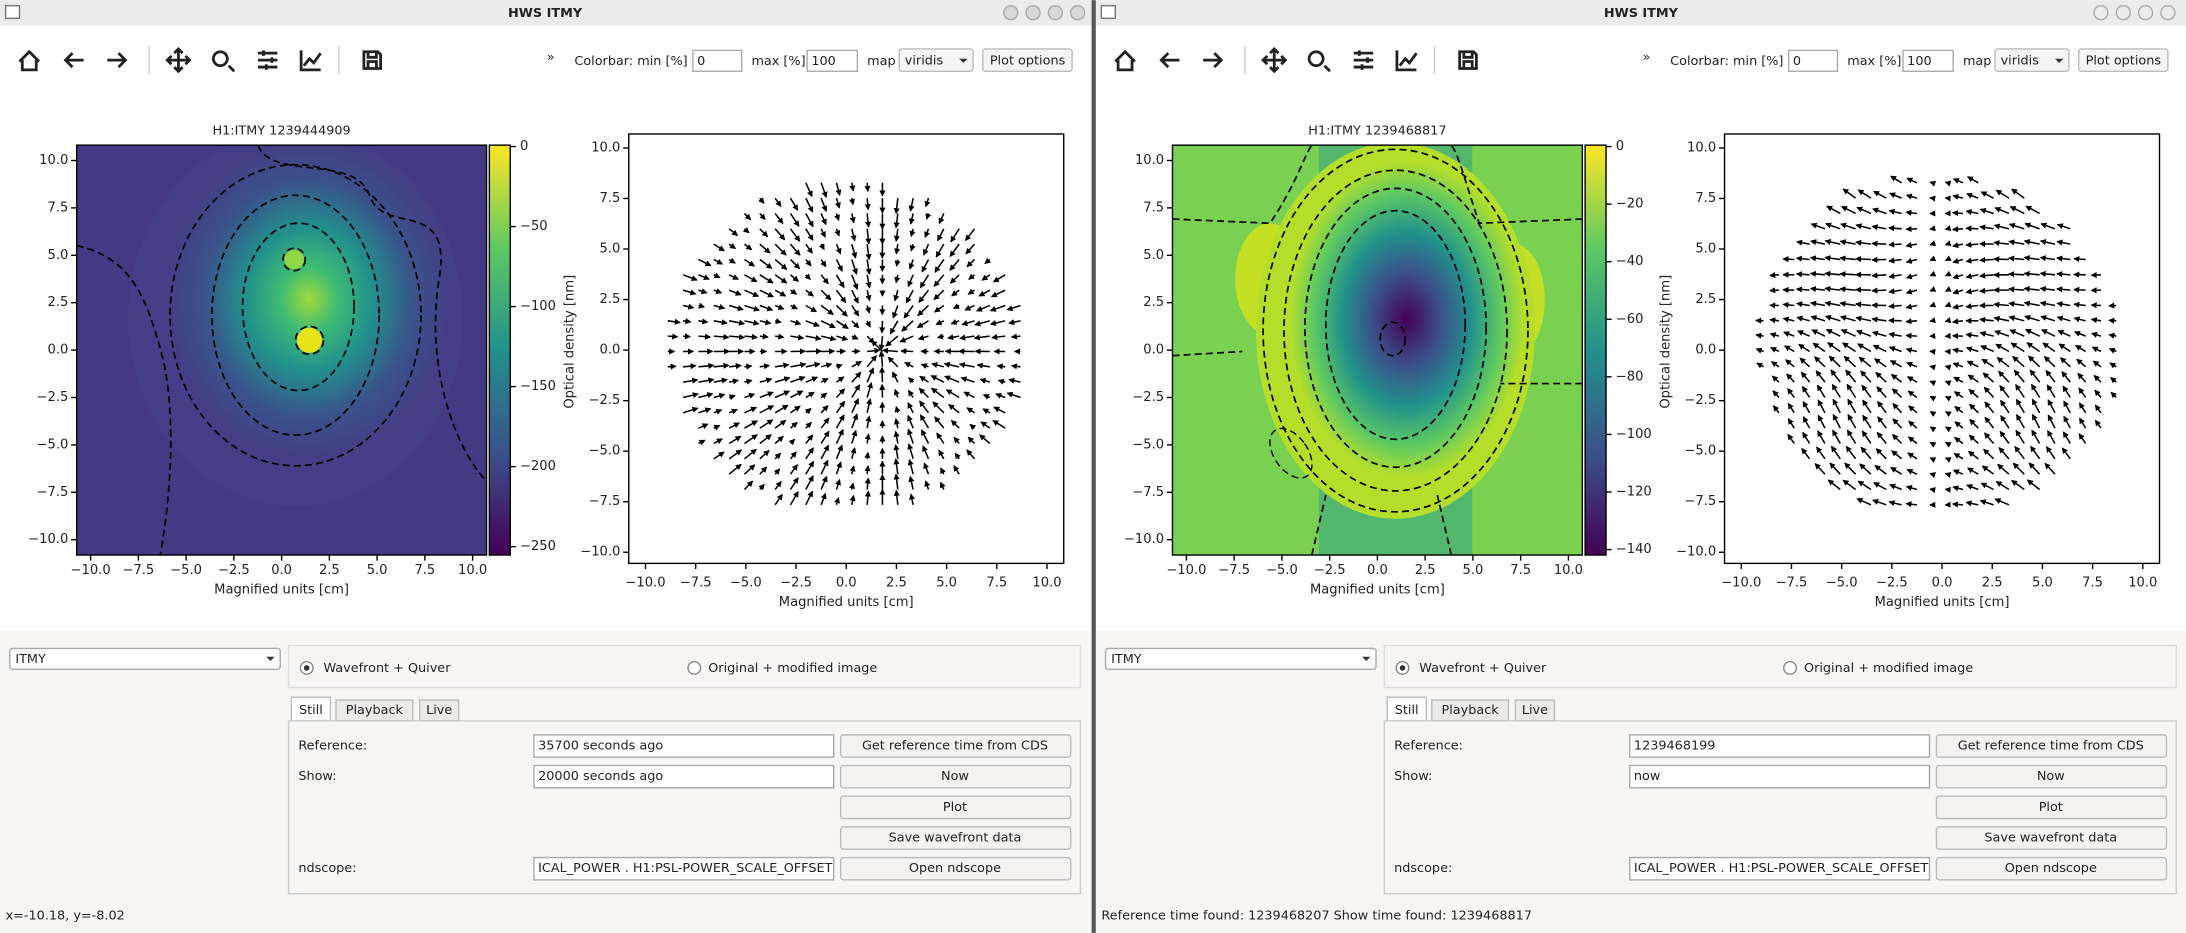  What do you see at coordinates (996, 582) in the screenshot?
I see `x-tick-label: 7.5` at bounding box center [996, 582].